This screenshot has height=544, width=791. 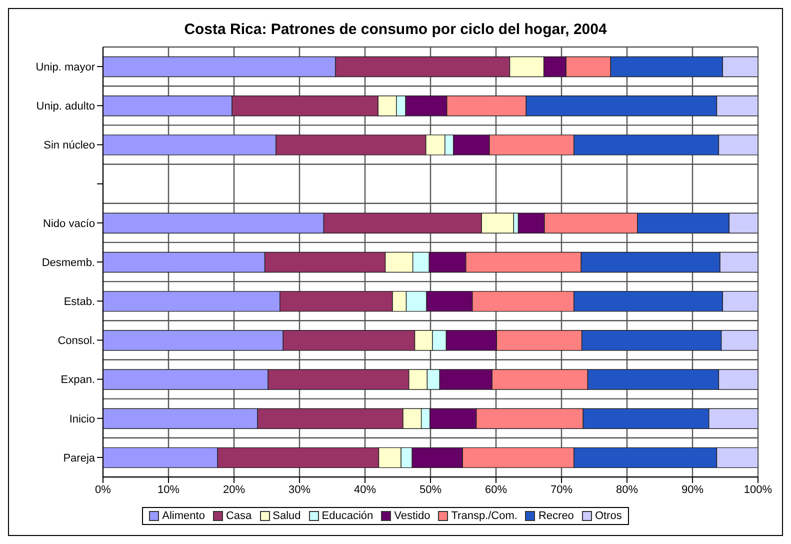 I want to click on x-tick-label: 30%, so click(x=299, y=490).